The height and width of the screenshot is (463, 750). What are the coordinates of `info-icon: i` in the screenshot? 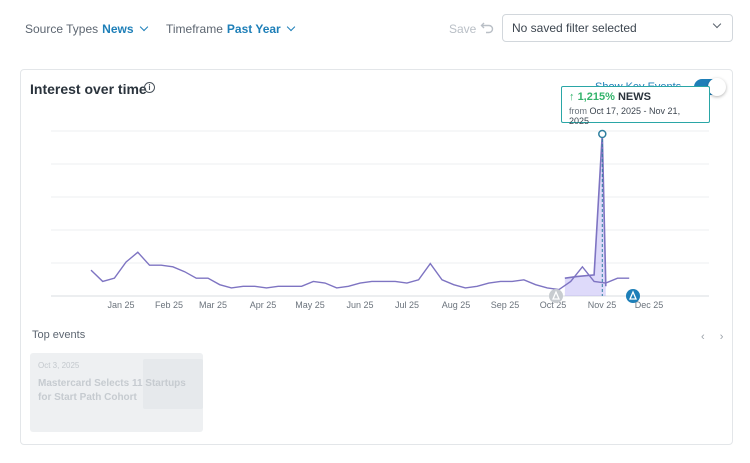 It's located at (149, 87).